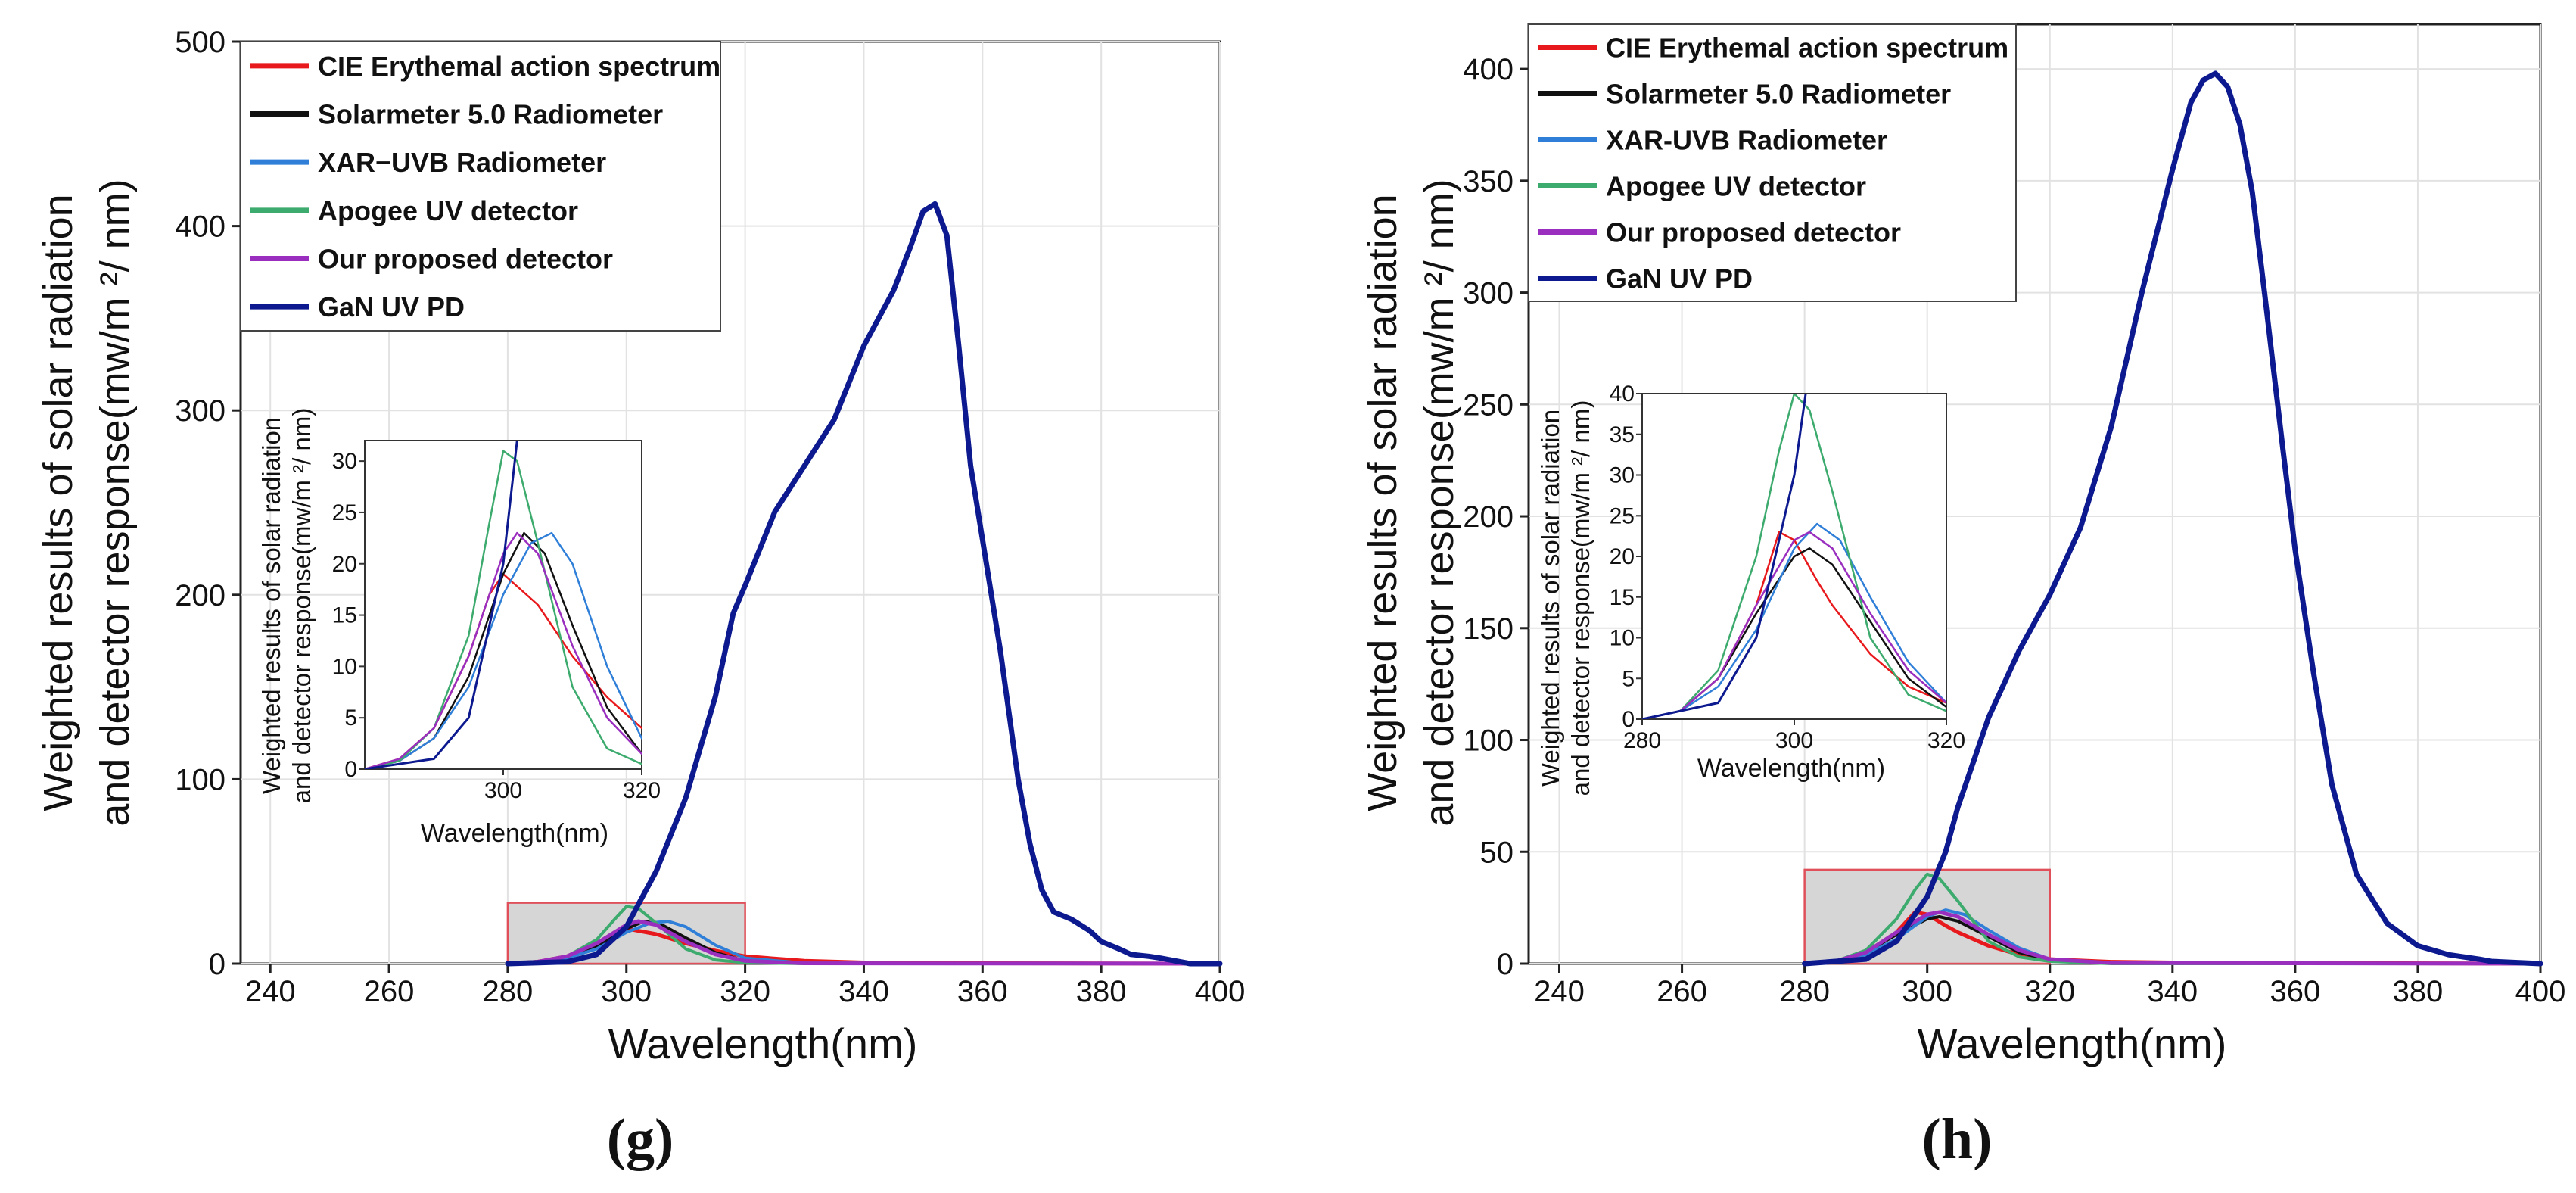 The width and height of the screenshot is (2576, 1193). I want to click on panel-label: (h), so click(1957, 1139).